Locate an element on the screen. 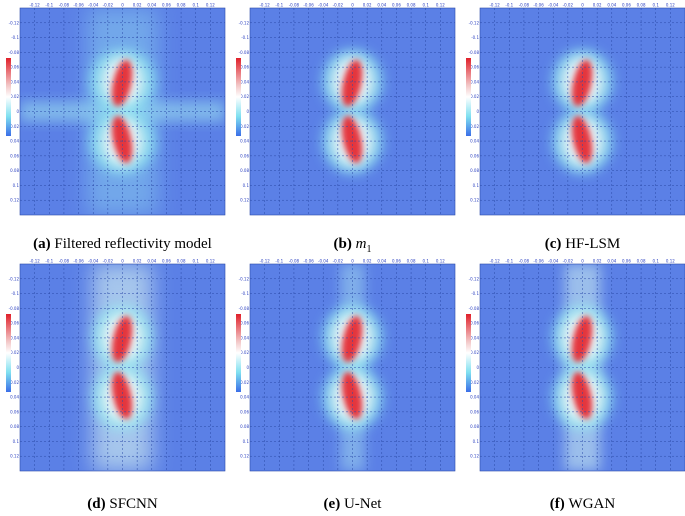  caption-label: (f) is located at coordinates (557, 504).